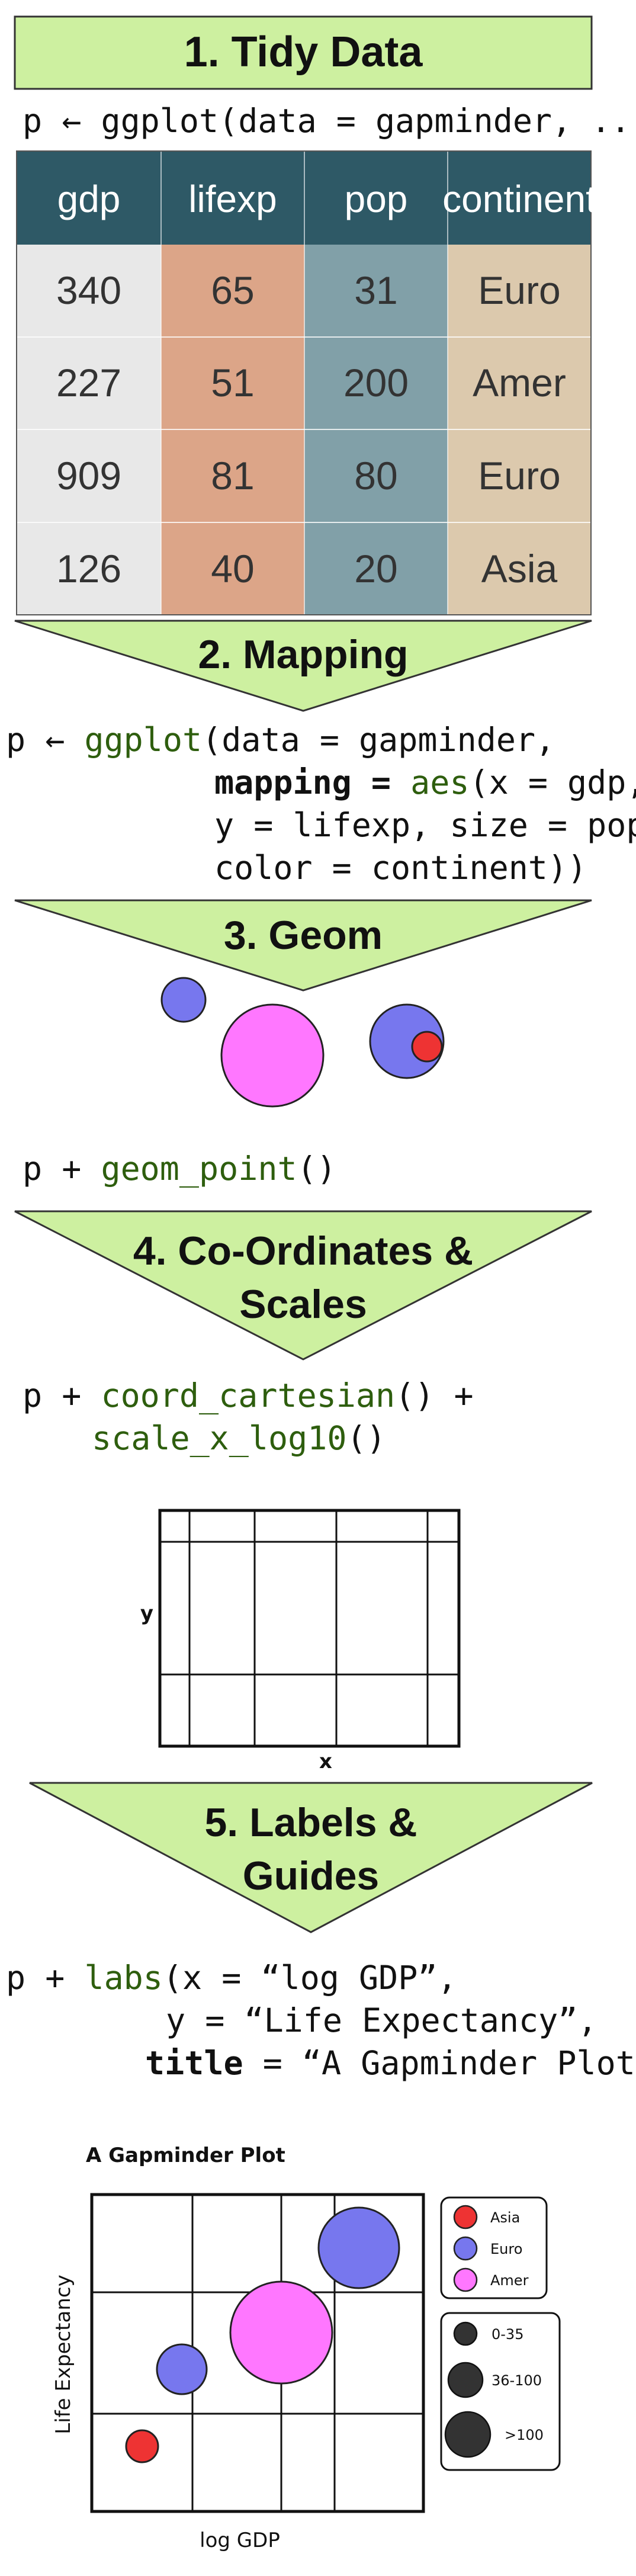 Image resolution: width=636 pixels, height=2576 pixels. I want to click on code-text: y = lifexp, size = pop,, so click(425, 825).